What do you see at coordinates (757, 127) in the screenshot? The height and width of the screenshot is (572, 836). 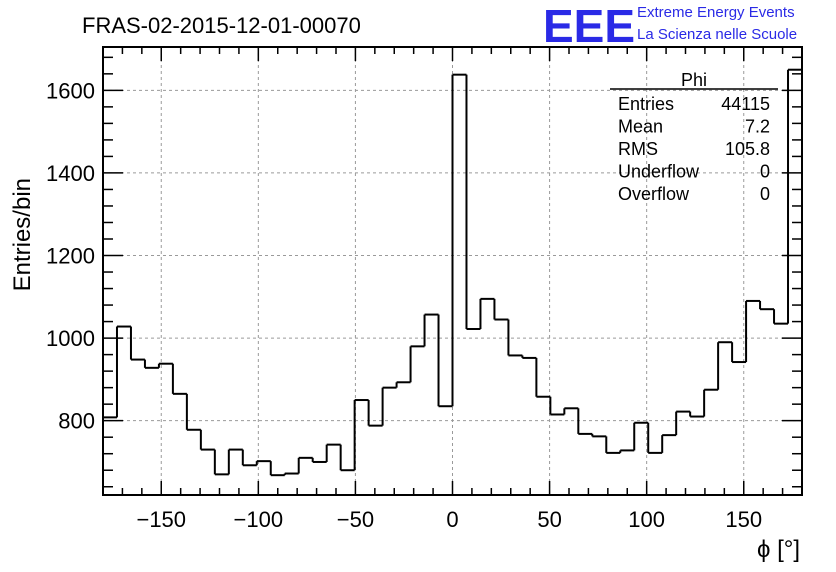 I see `stats-row-value: 7.2` at bounding box center [757, 127].